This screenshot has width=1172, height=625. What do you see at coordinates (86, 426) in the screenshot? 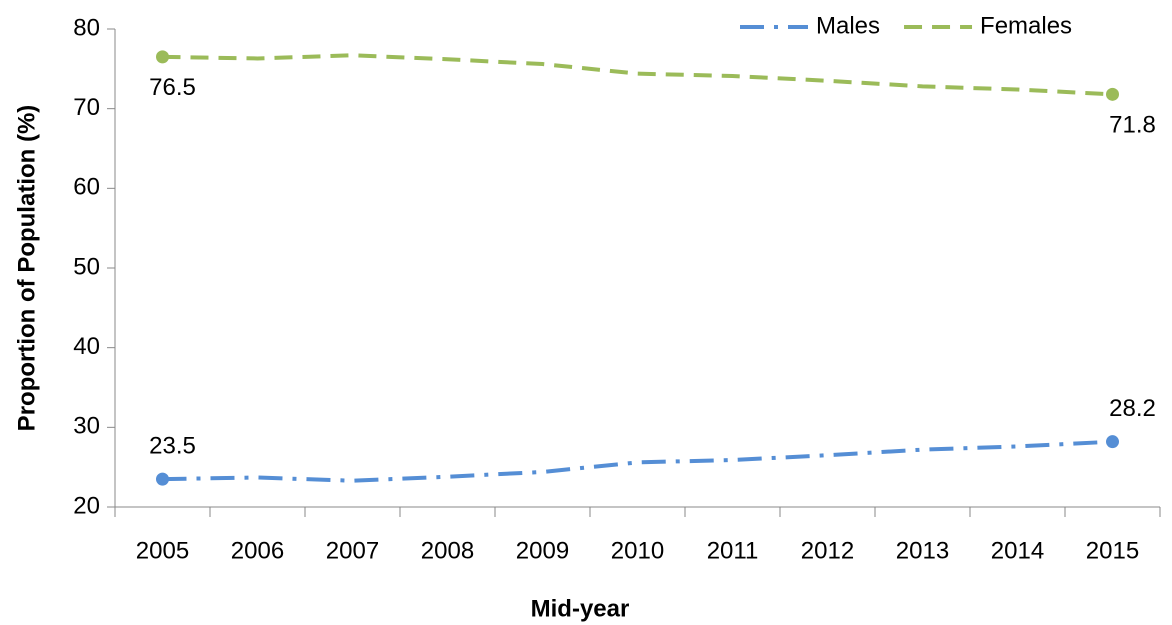
I see `y-tick-label: 30` at bounding box center [86, 426].